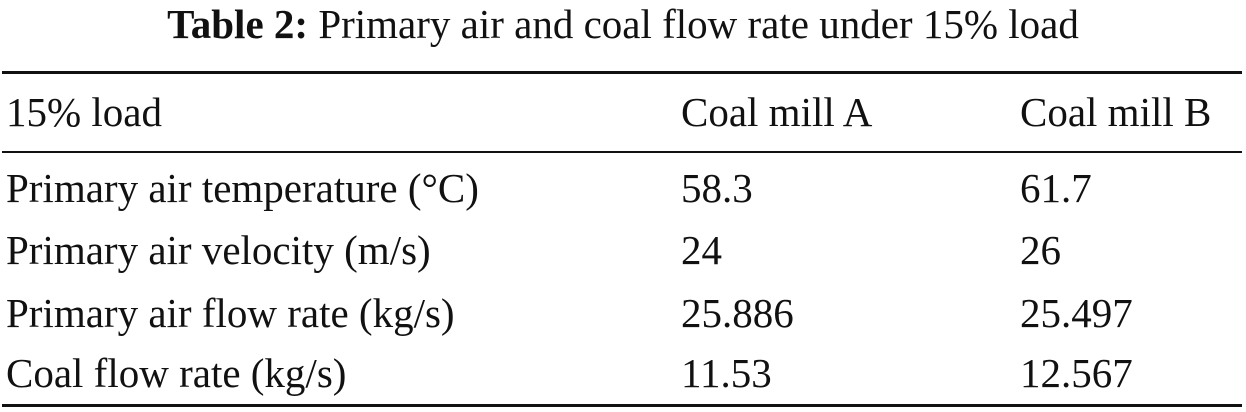 The width and height of the screenshot is (1246, 412). I want to click on cell-mill-b: 61.7, so click(1056, 188).